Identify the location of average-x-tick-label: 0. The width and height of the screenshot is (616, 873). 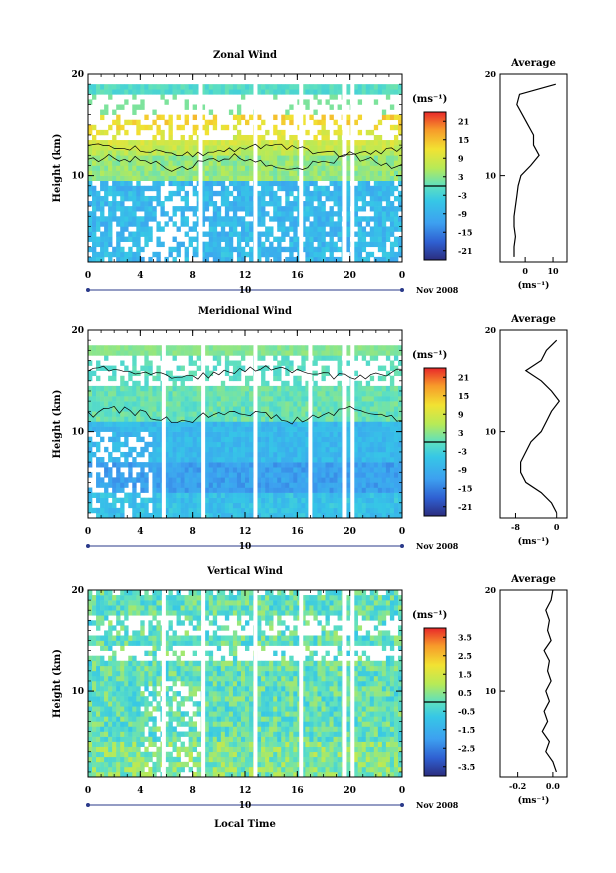
(557, 527).